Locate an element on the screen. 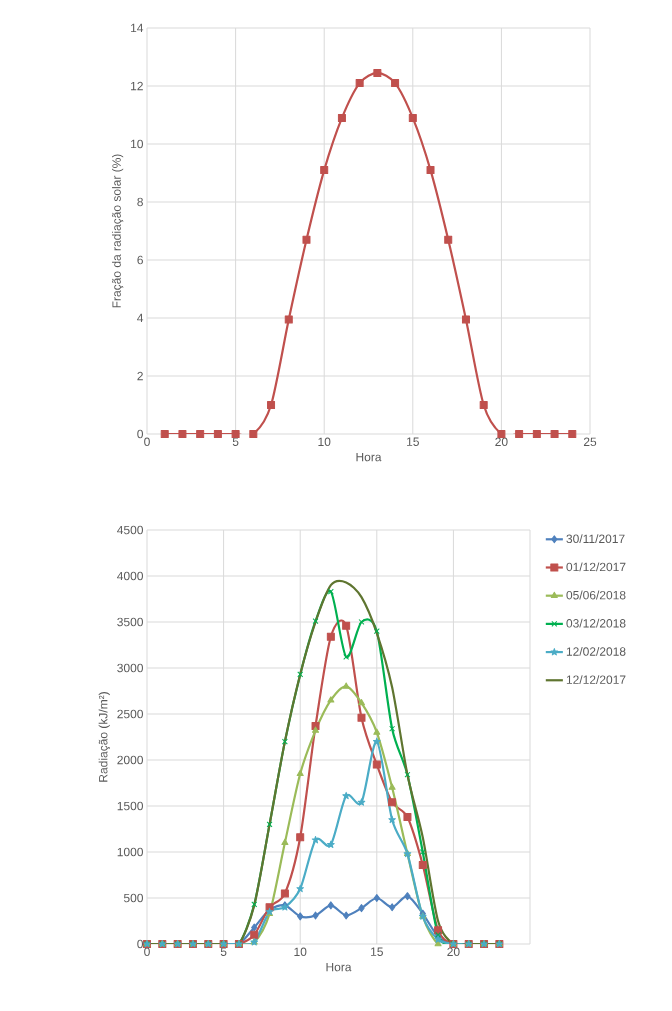  legend-label: 05/06/2018 is located at coordinates (596, 595).